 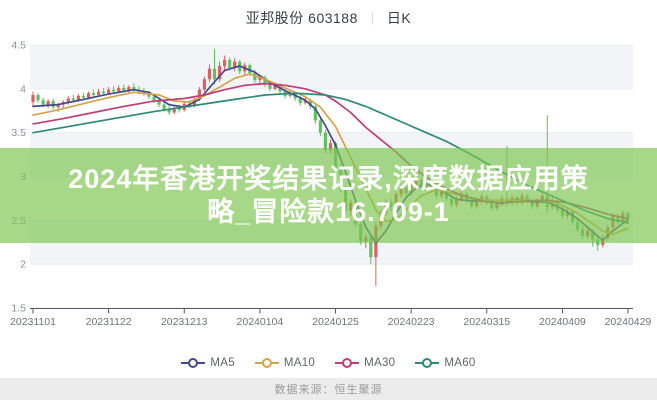 What do you see at coordinates (193, 363) in the screenshot?
I see `ma5-marker-icon` at bounding box center [193, 363].